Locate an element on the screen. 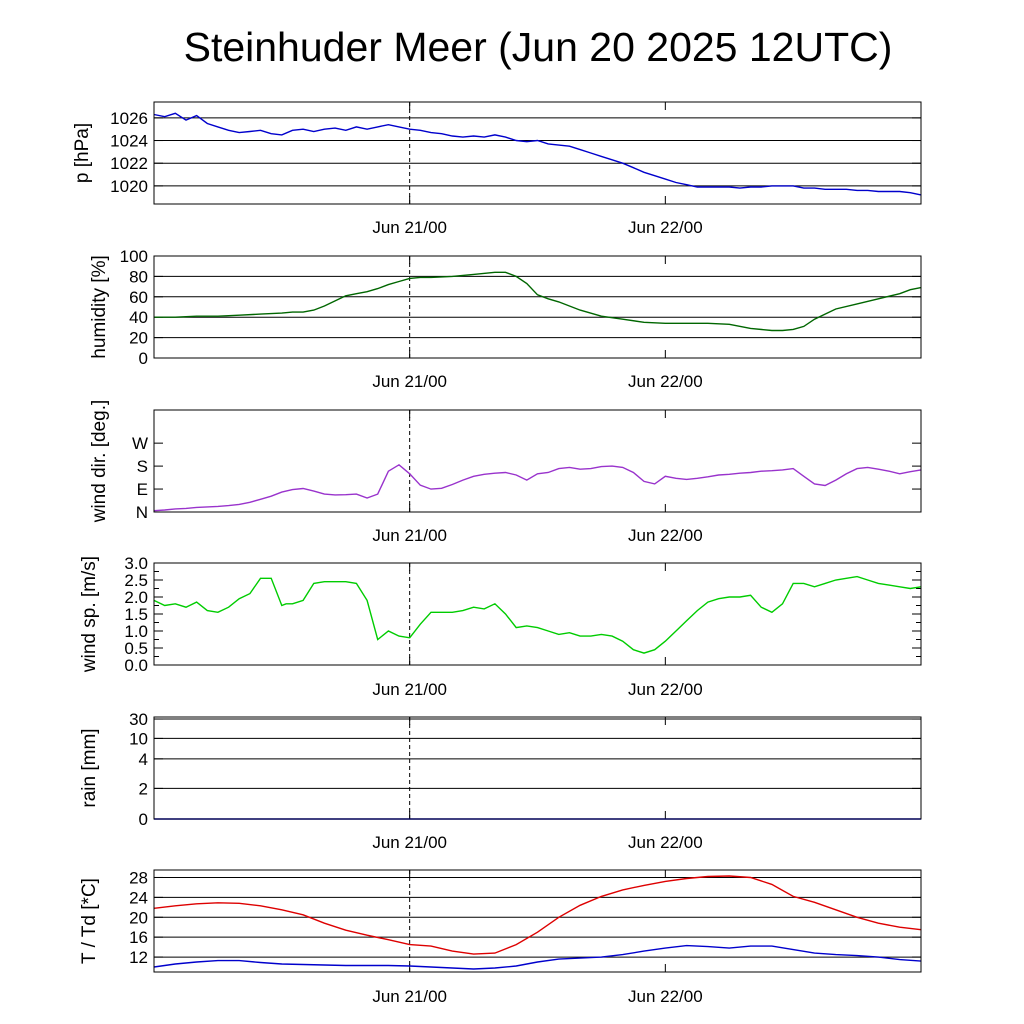 Image resolution: width=1024 pixels, height=1024 pixels. y-tick-label: 16 is located at coordinates (138, 937).